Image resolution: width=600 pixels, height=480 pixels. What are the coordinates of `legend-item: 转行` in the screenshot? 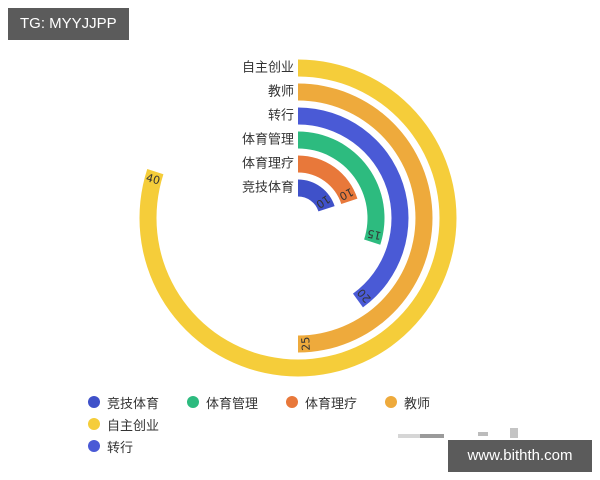 It's located at (110, 446).